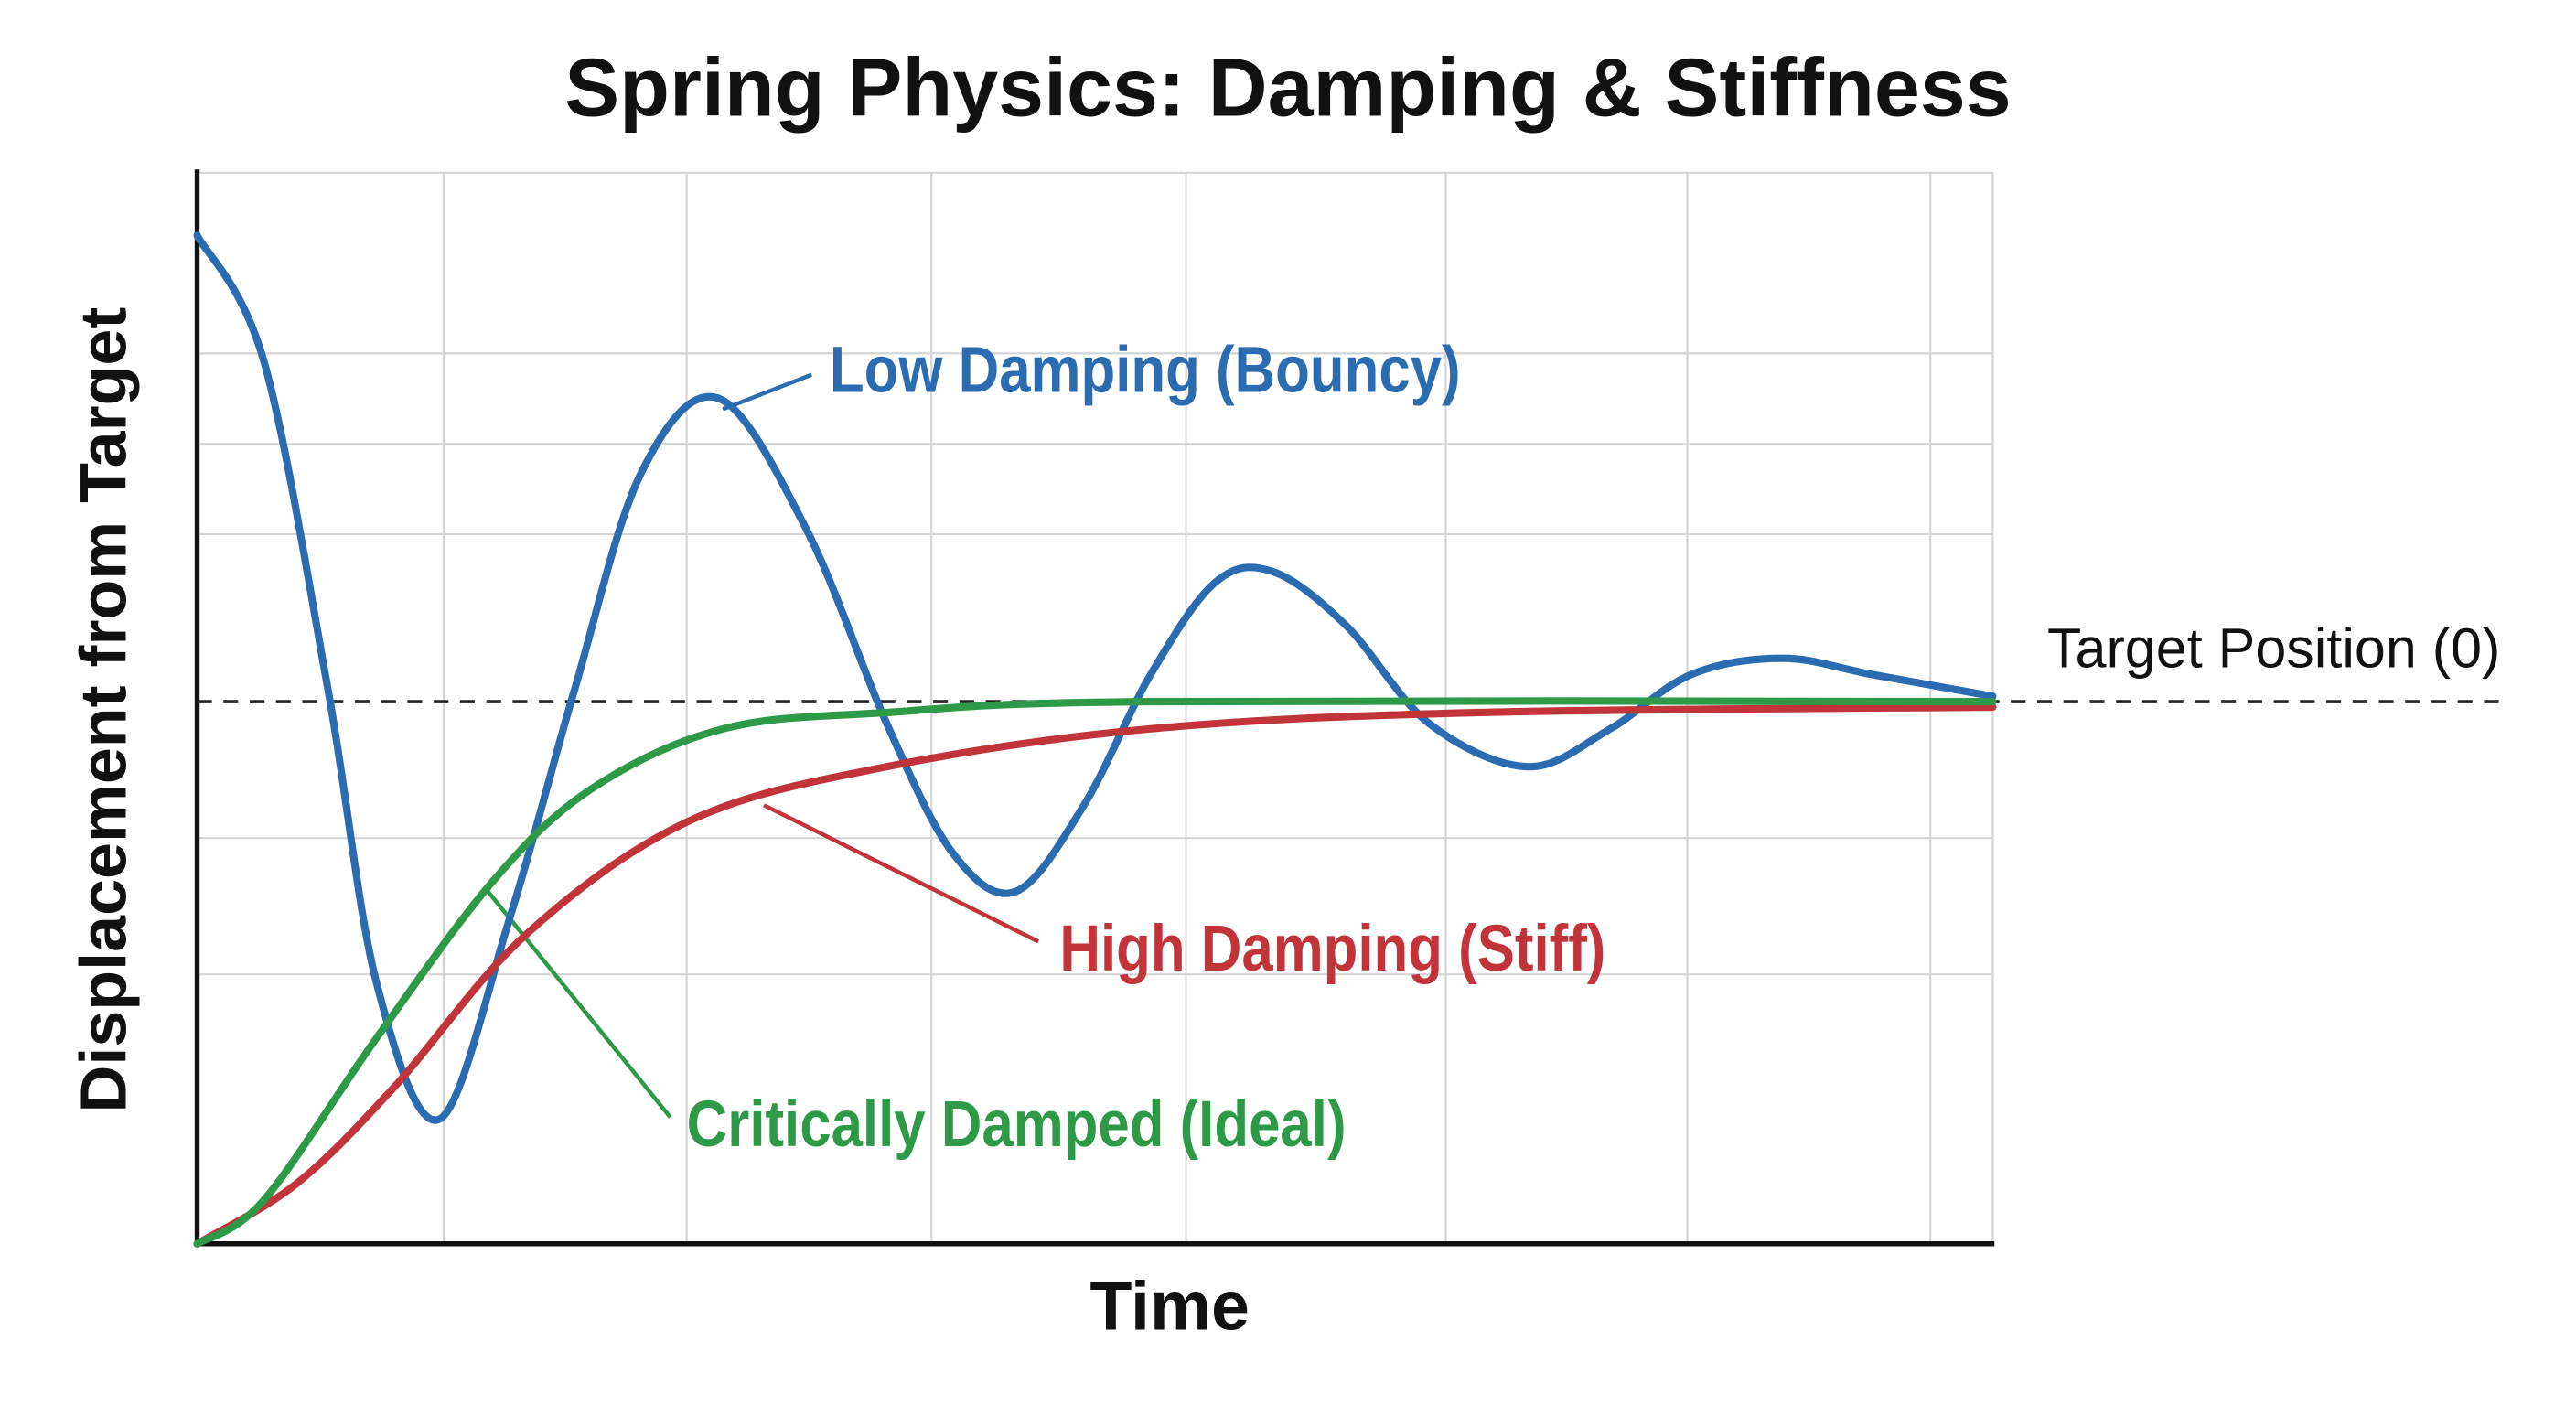  Describe the element at coordinates (1288, 88) in the screenshot. I see `chart-title: Spring Physics: Damping & Stiffness` at that location.